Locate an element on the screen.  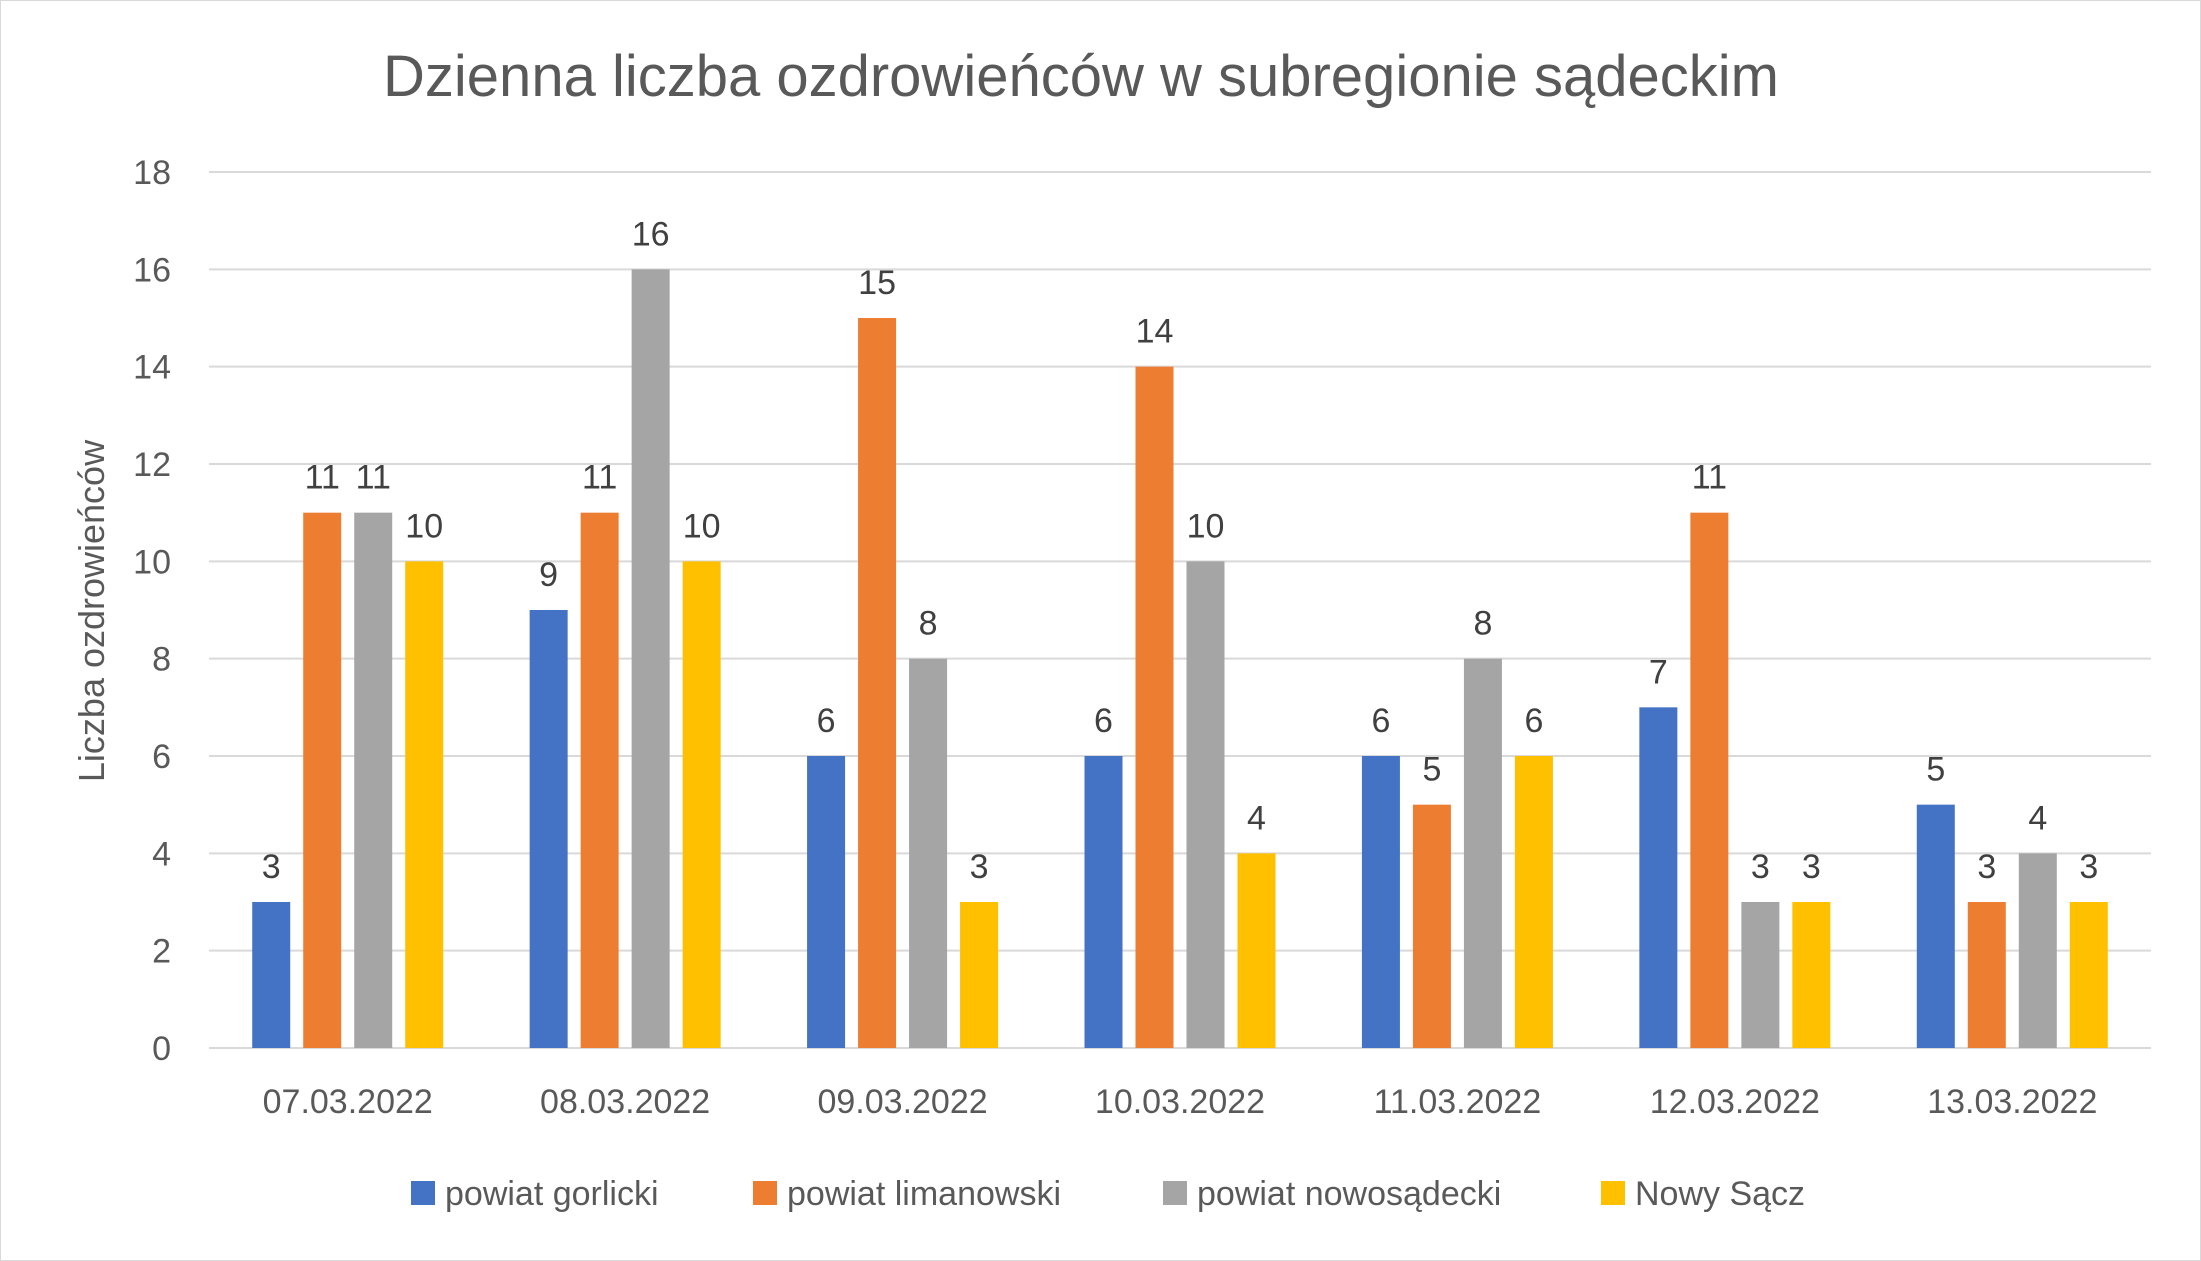
y-axis-label: Liczba ozdrowieńców is located at coordinates (91, 610).